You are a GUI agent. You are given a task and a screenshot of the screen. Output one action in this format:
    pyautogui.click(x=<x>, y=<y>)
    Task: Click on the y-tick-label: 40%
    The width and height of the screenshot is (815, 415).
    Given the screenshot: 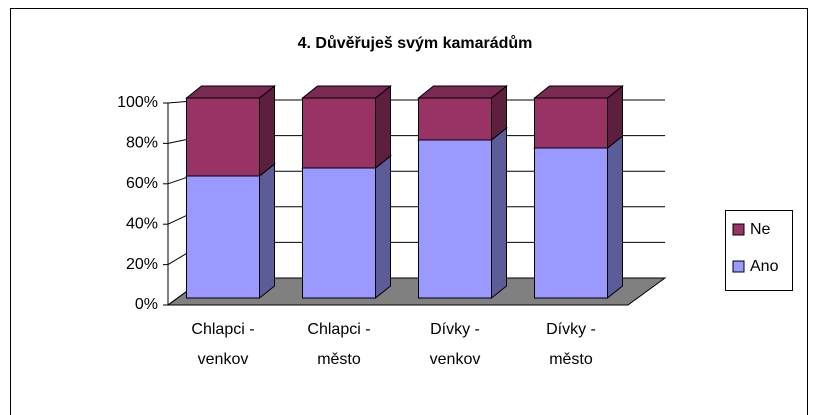 What is the action you would take?
    pyautogui.click(x=142, y=223)
    